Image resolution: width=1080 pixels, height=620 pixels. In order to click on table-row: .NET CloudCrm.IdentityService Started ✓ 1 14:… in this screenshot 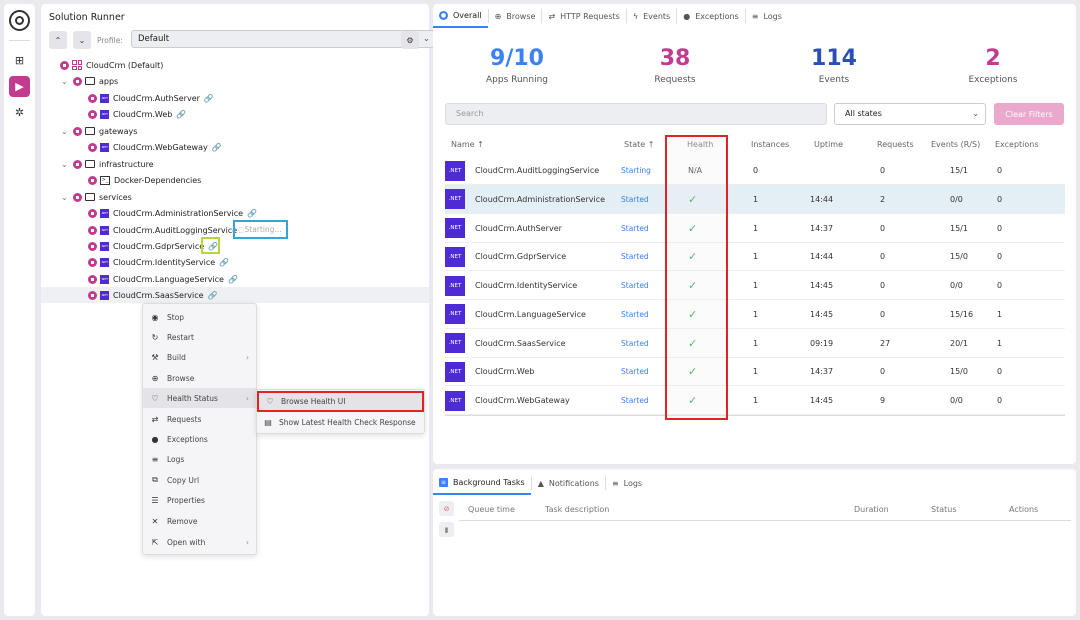, I will do `click(755, 285)`.